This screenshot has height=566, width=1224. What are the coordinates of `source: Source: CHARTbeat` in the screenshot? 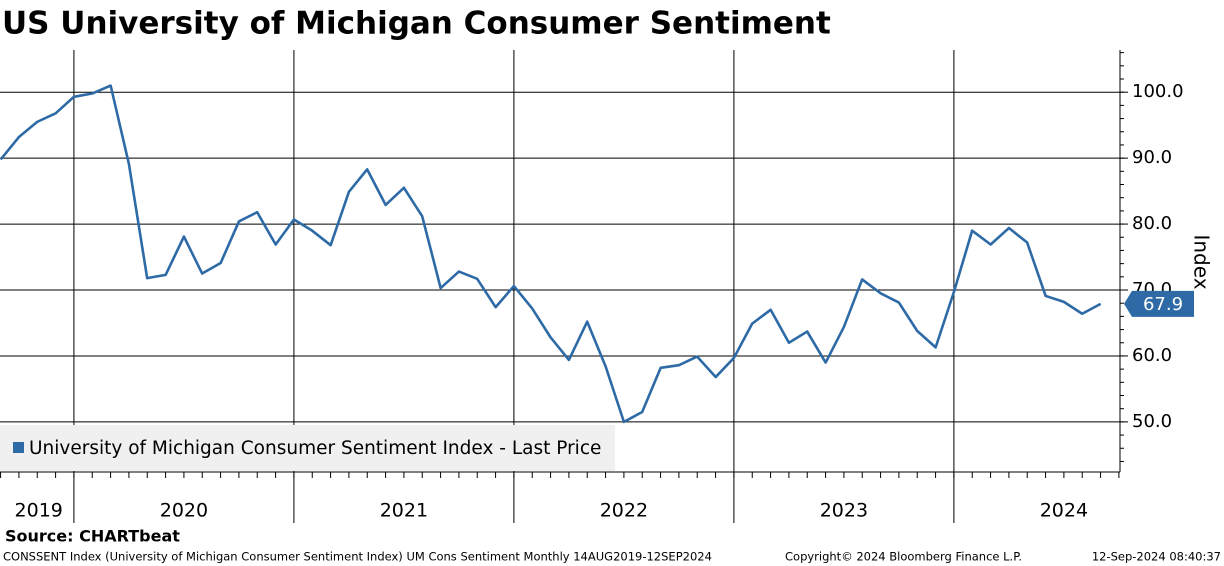 It's located at (92, 536).